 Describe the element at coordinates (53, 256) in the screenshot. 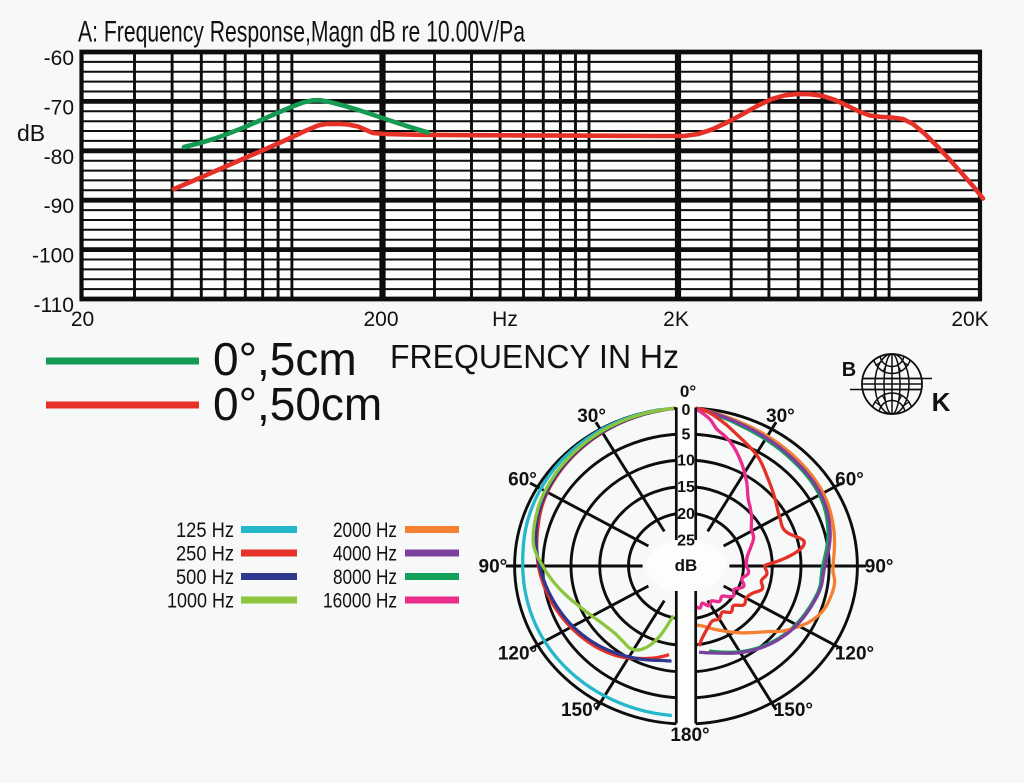

I see `svg-text: -100` at that location.